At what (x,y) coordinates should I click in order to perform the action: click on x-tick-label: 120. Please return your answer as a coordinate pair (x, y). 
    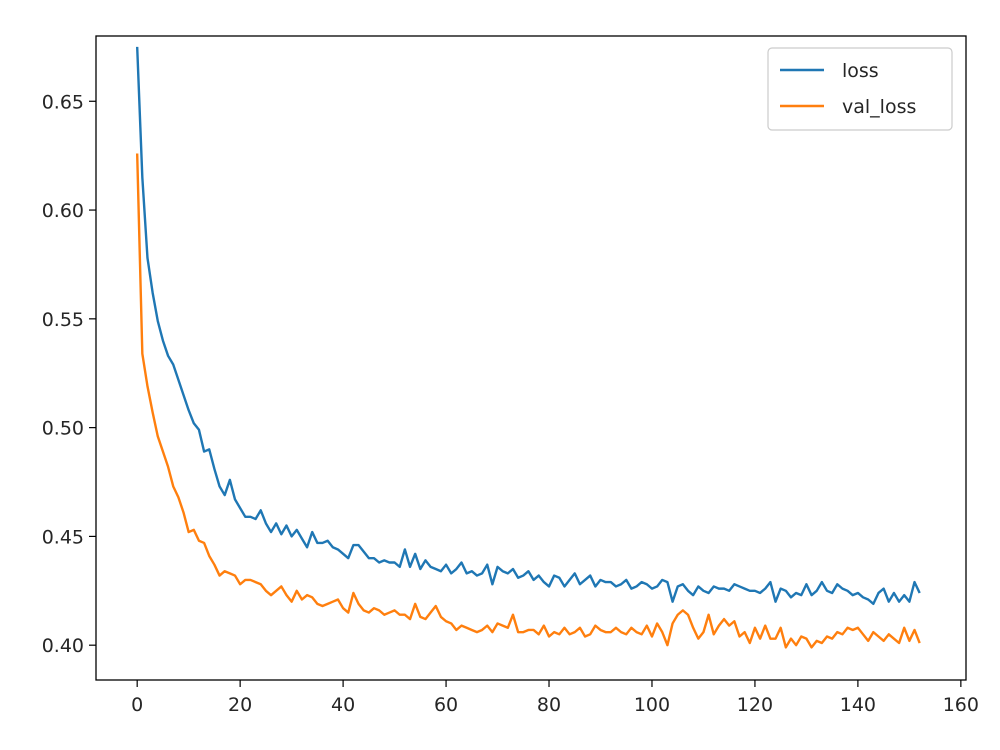
    Looking at the image, I should click on (755, 705).